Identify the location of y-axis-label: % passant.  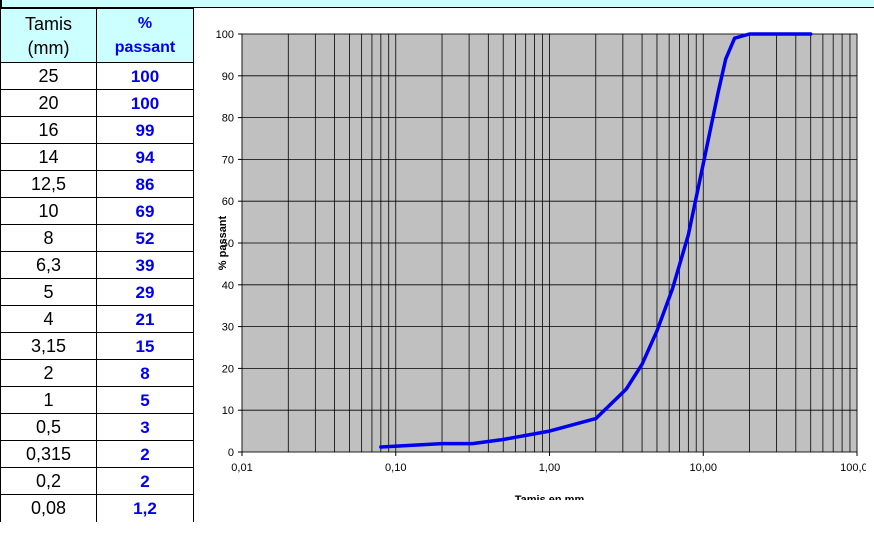
(223, 242).